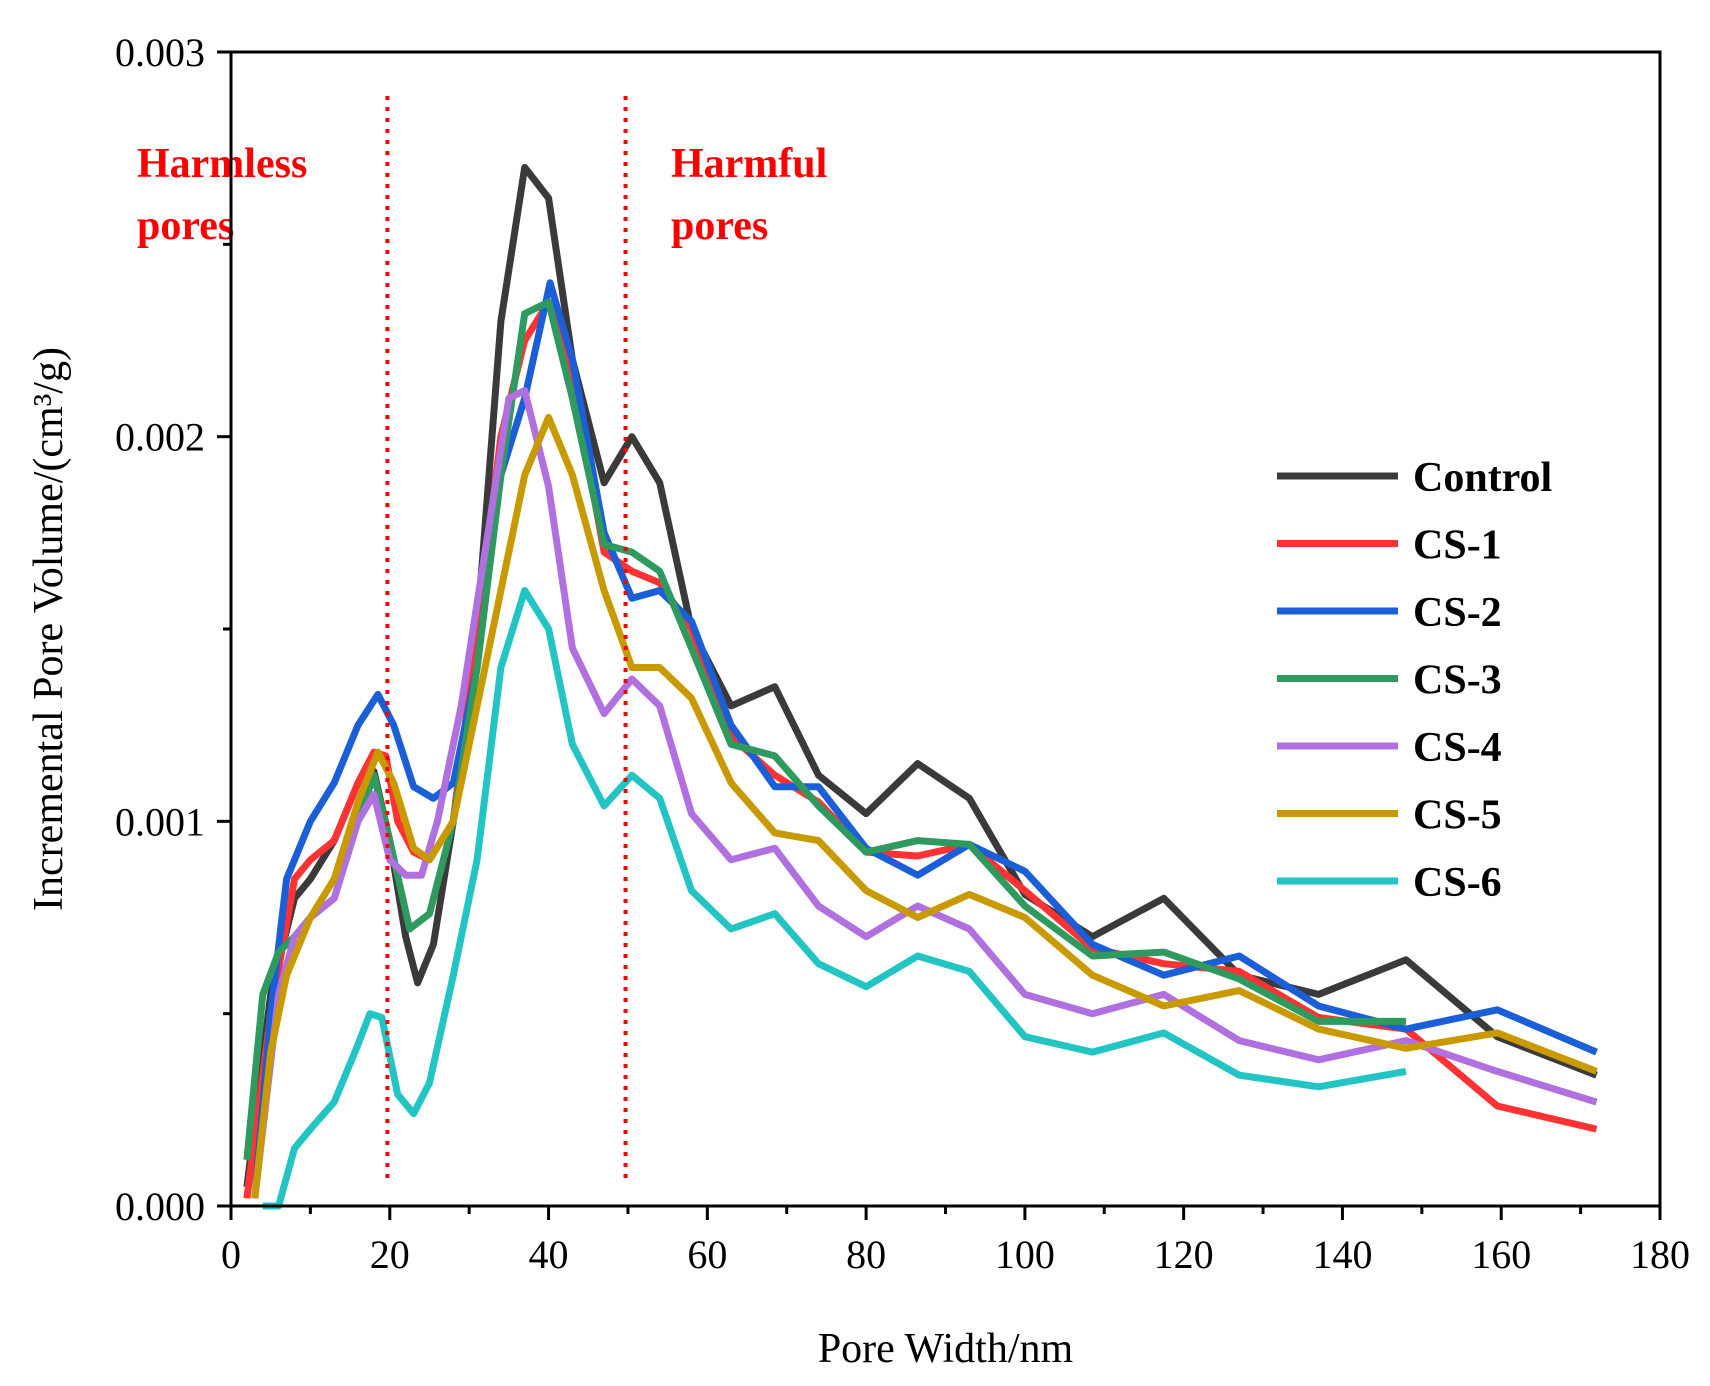  I want to click on y-axis-ticks: 0.000 0.001 0.002 0.003, so click(173, 629).